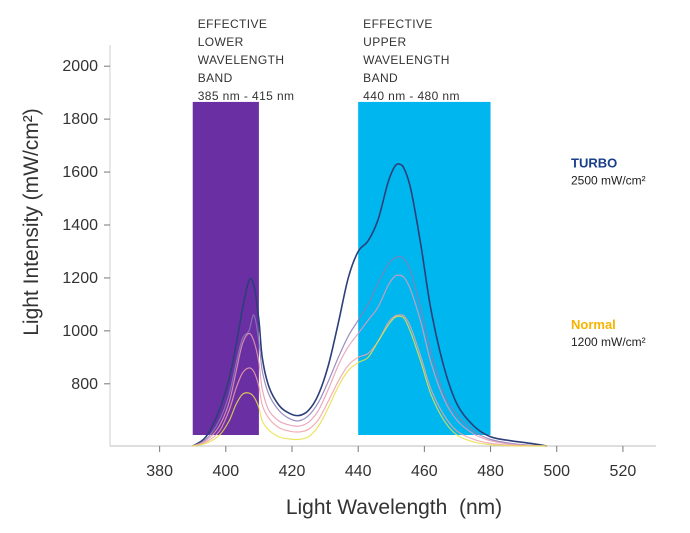 The height and width of the screenshot is (533, 690). Describe the element at coordinates (84, 384) in the screenshot. I see `y-tick-label-800: 800` at that location.